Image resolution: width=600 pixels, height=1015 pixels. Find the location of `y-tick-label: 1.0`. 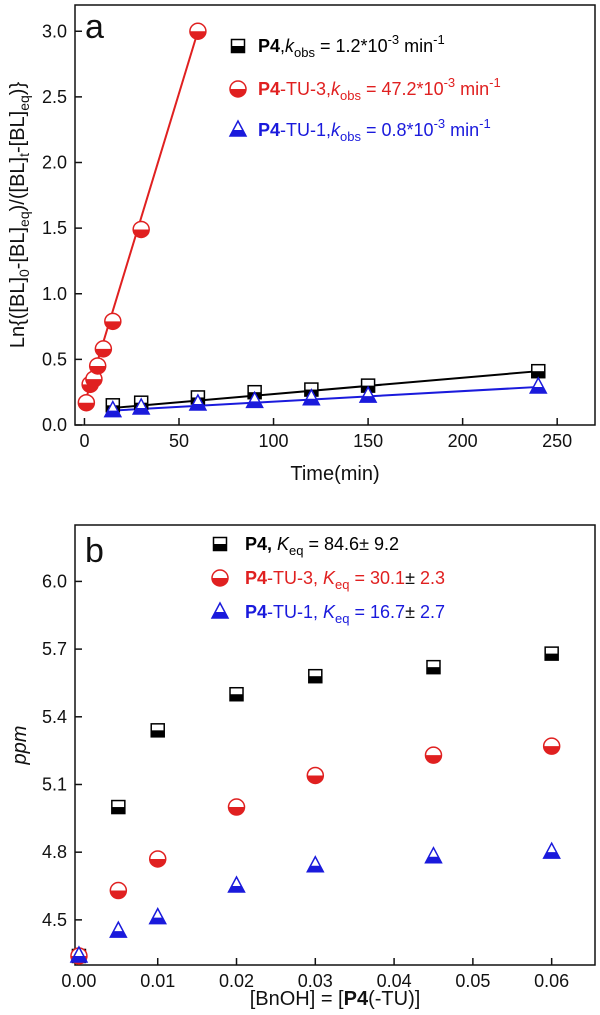

y-tick-label: 1.0 is located at coordinates (54, 294).